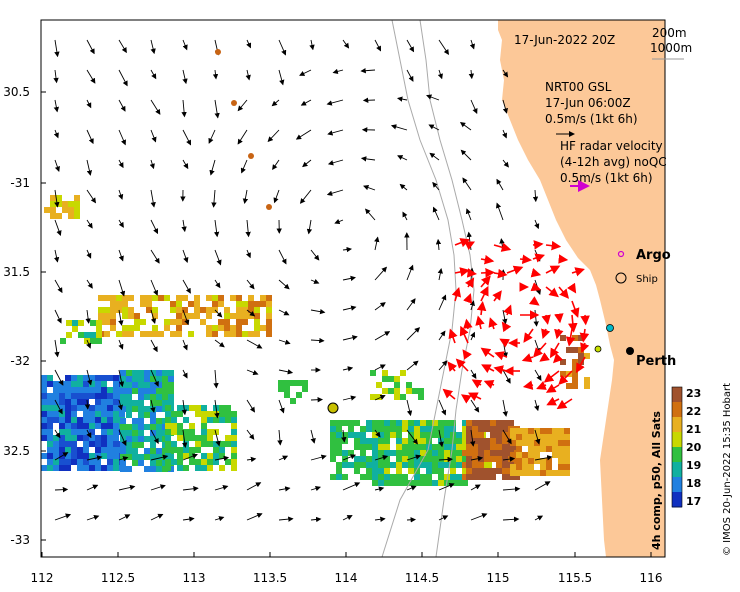 The image size is (740, 592). What do you see at coordinates (498, 578) in the screenshot?
I see `x-tick-label: 115` at bounding box center [498, 578].